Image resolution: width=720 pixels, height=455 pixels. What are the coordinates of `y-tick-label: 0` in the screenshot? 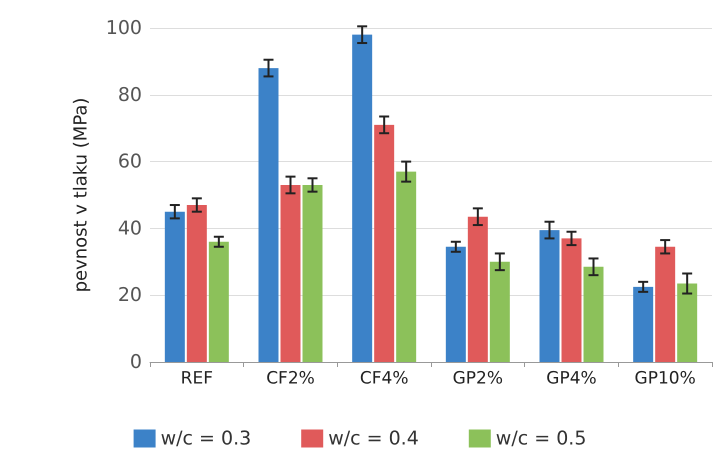 It's located at (136, 362).